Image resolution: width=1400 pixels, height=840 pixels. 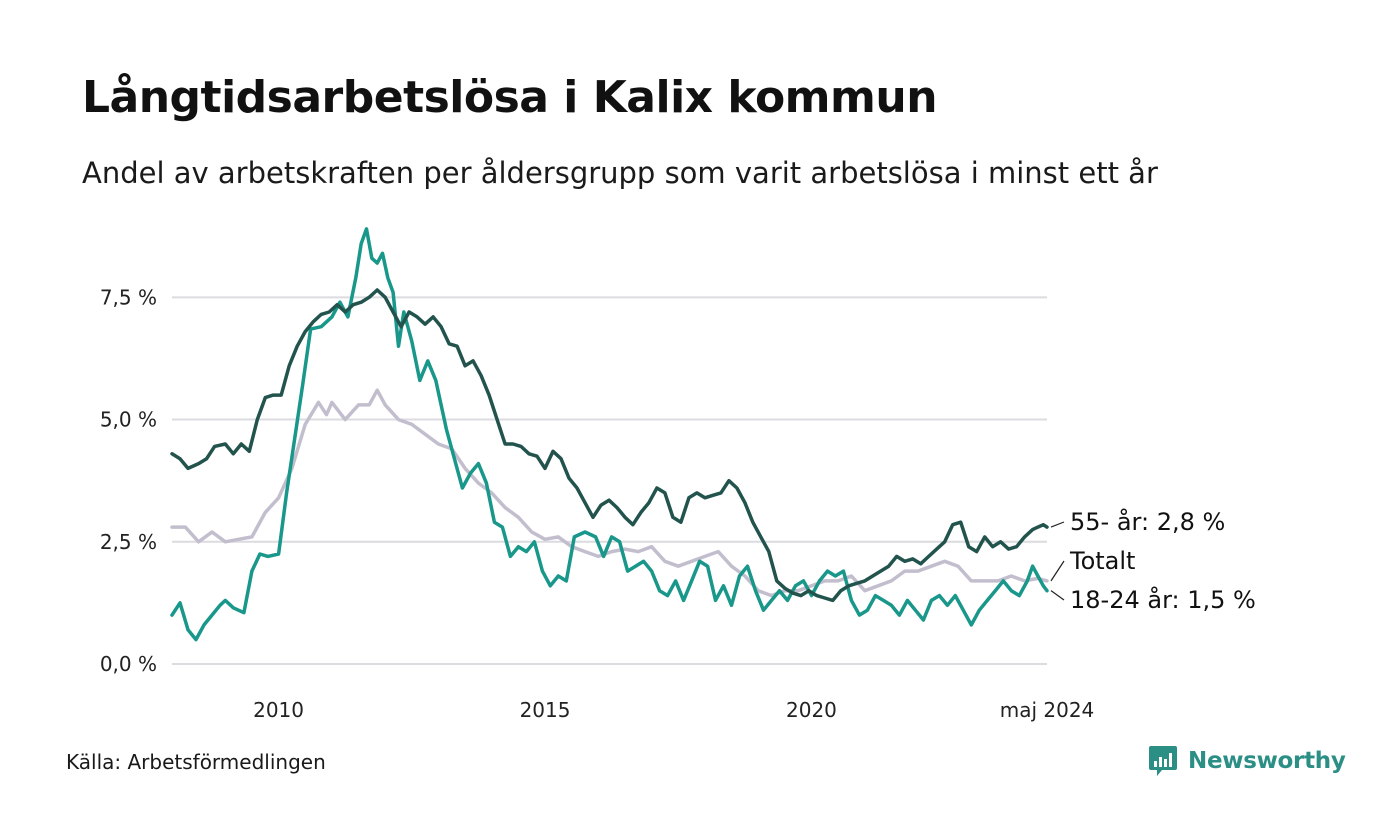 What do you see at coordinates (1267, 761) in the screenshot?
I see `brand-name: Newsworthy` at bounding box center [1267, 761].